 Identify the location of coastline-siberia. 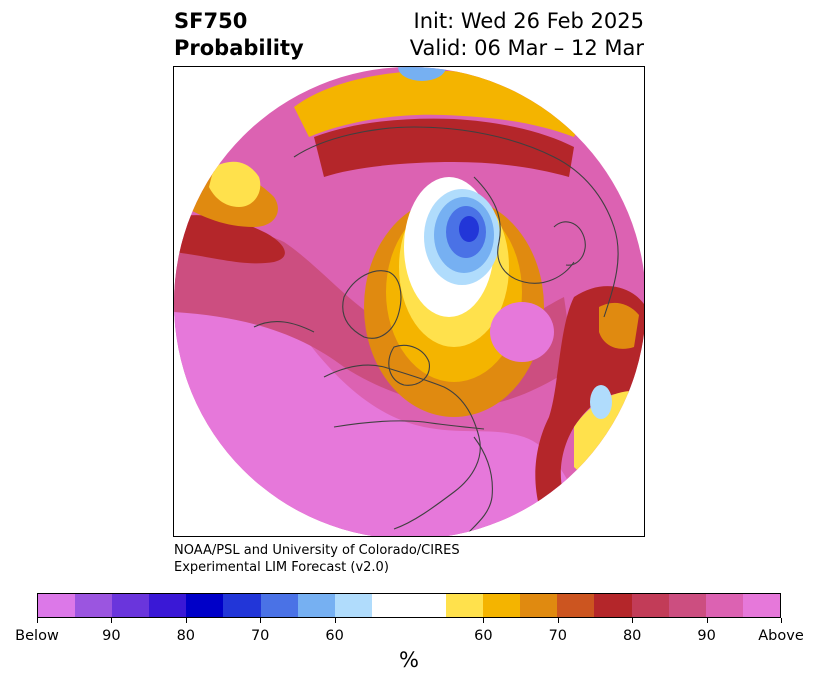
(524, 230).